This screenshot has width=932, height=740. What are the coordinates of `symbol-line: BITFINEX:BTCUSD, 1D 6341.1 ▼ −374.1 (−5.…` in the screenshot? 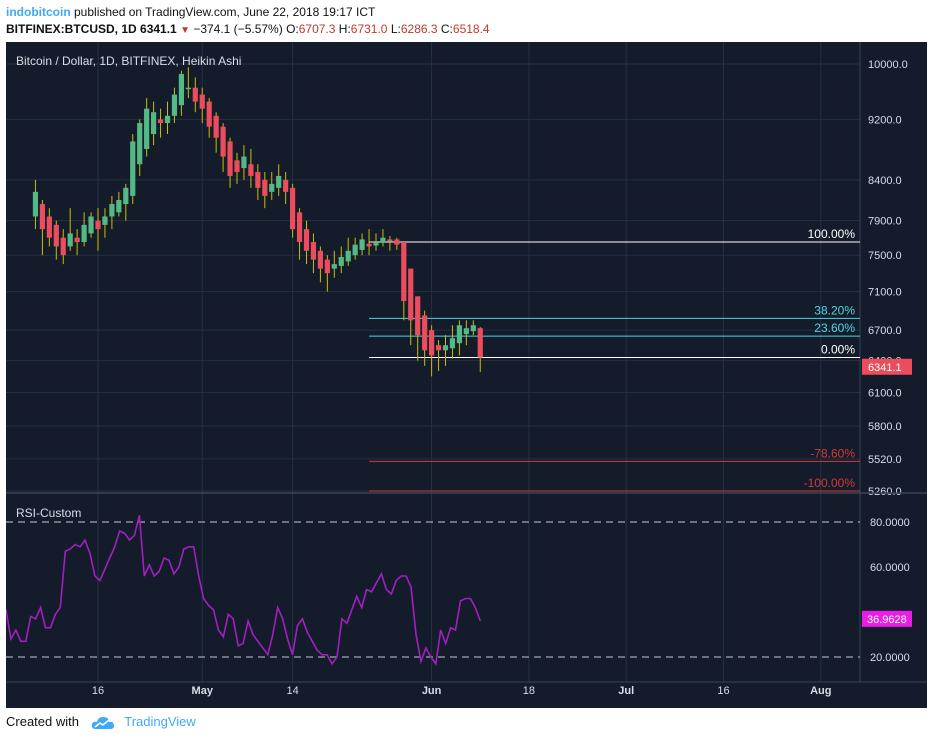 It's located at (248, 29).